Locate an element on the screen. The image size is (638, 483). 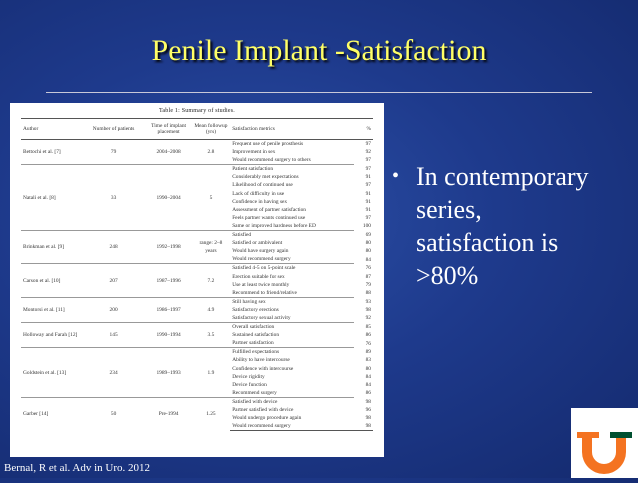
table-row: Confidence with intercourse 80 is located at coordinates (197, 369).